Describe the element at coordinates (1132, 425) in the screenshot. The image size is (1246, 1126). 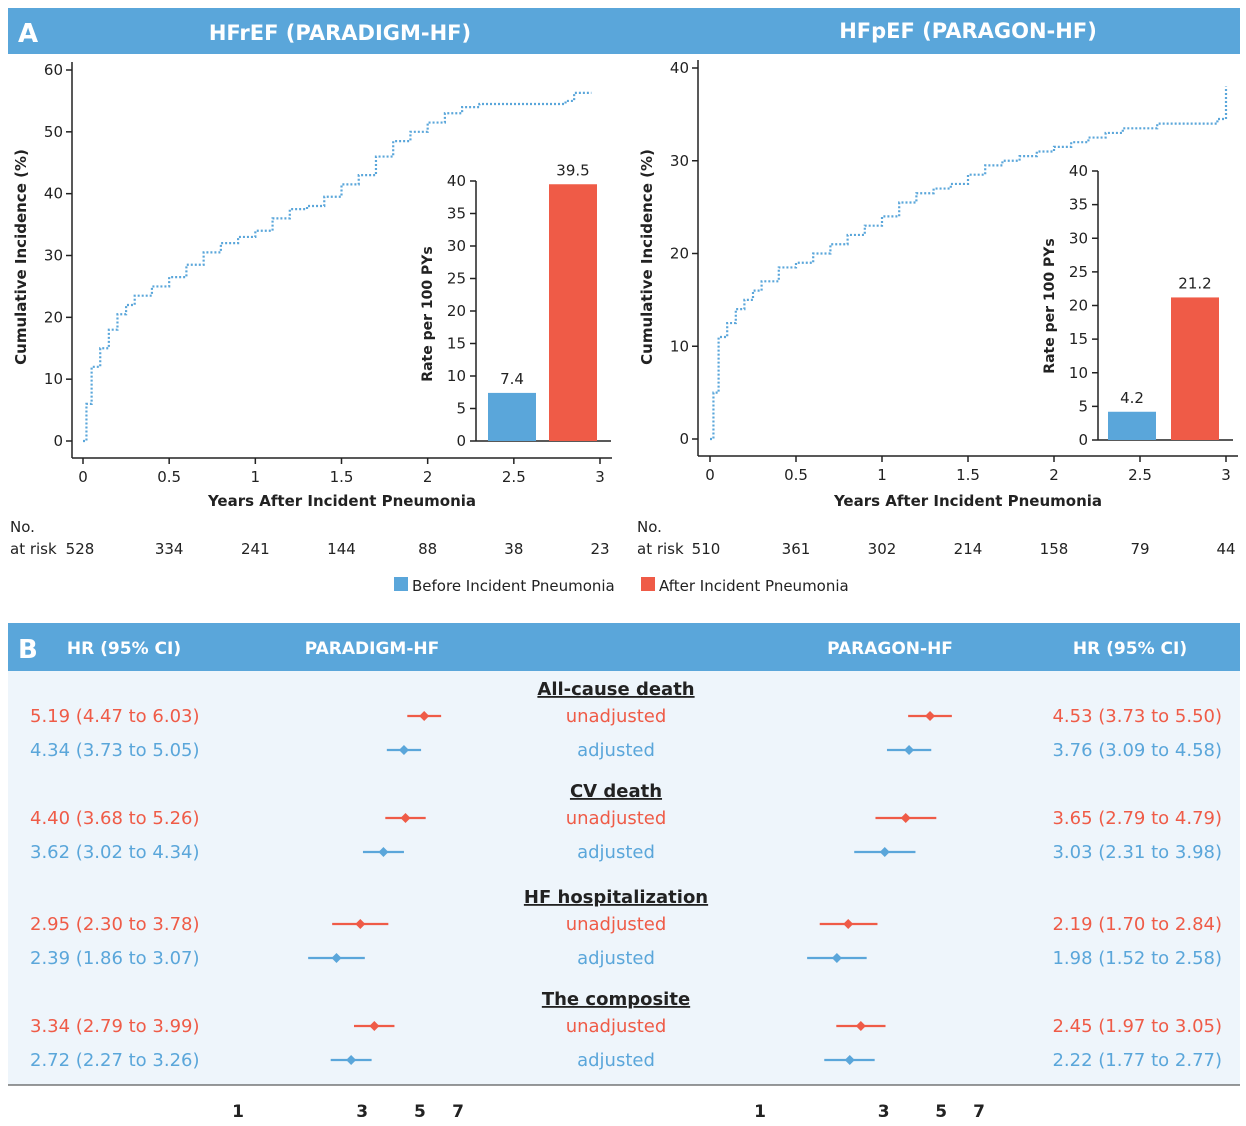
I see `right-bar-before` at that location.